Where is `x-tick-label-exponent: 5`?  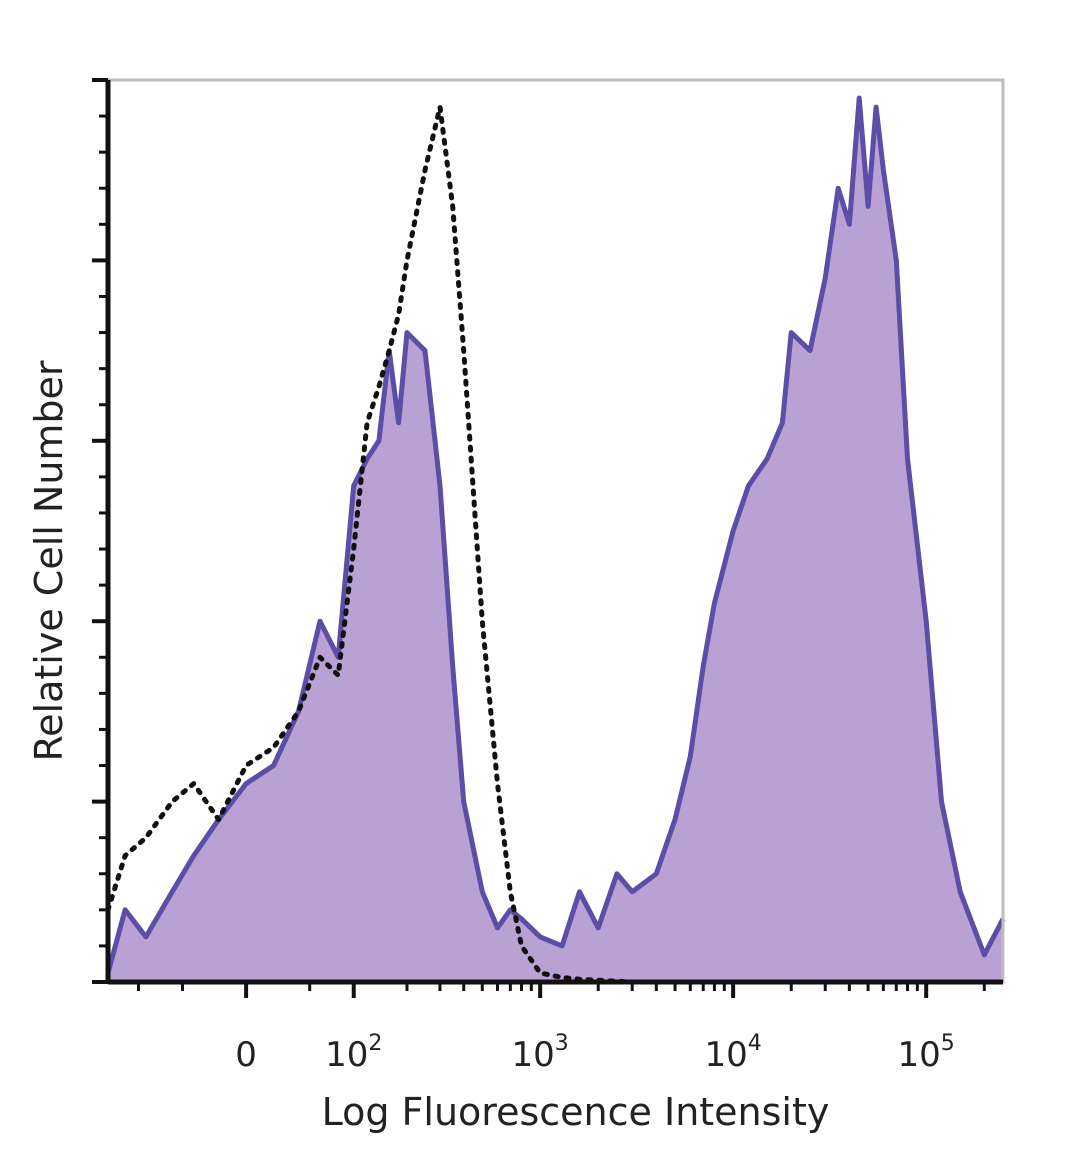 x-tick-label-exponent: 5 is located at coordinates (948, 1043).